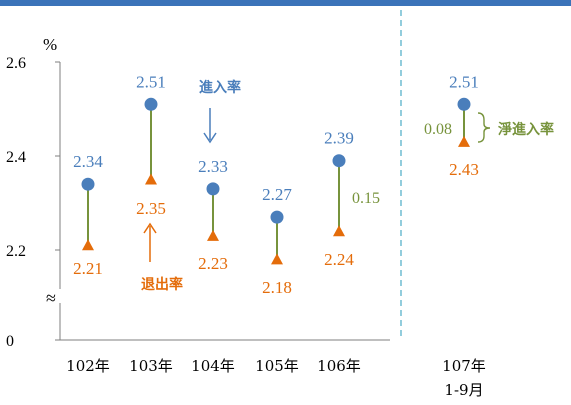 This screenshot has width=571, height=405. What do you see at coordinates (277, 366) in the screenshot?
I see `x-category-label: 105年` at bounding box center [277, 366].